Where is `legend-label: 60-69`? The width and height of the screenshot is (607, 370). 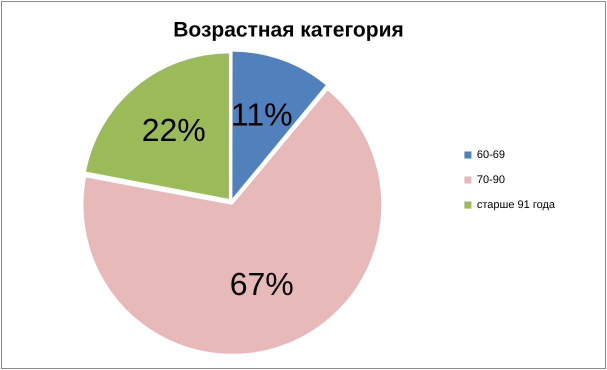
legend-label: 60-69 is located at coordinates (491, 155).